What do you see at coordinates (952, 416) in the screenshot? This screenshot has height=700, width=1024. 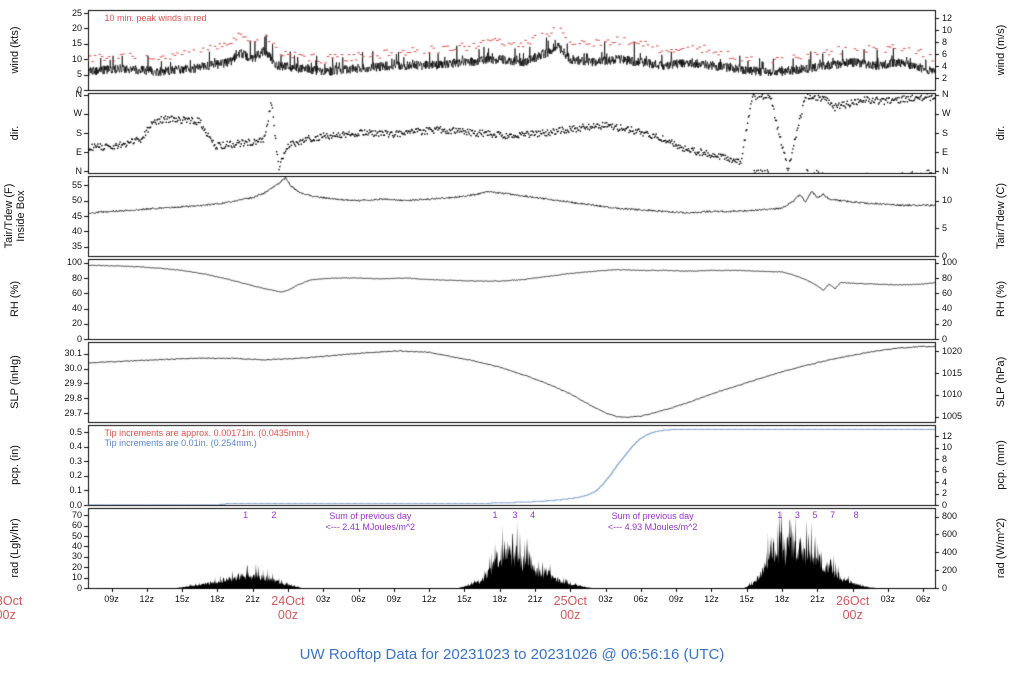 I see `ytick-right-slp: 1005` at bounding box center [952, 416].